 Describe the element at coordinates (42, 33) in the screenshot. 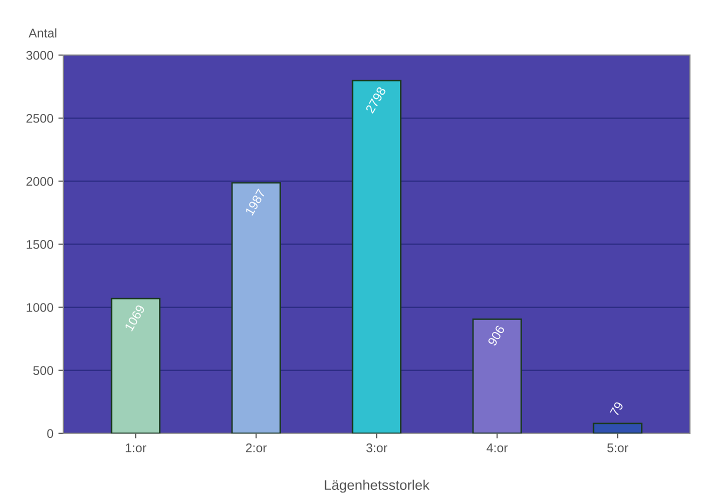

I see `y-axis-title: Antal` at that location.